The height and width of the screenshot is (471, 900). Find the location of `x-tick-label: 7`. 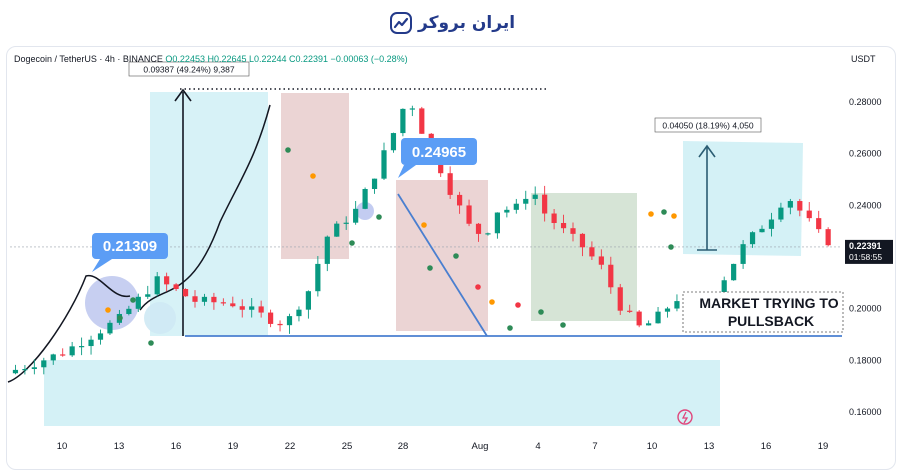

x-tick-label: 7 is located at coordinates (594, 446).